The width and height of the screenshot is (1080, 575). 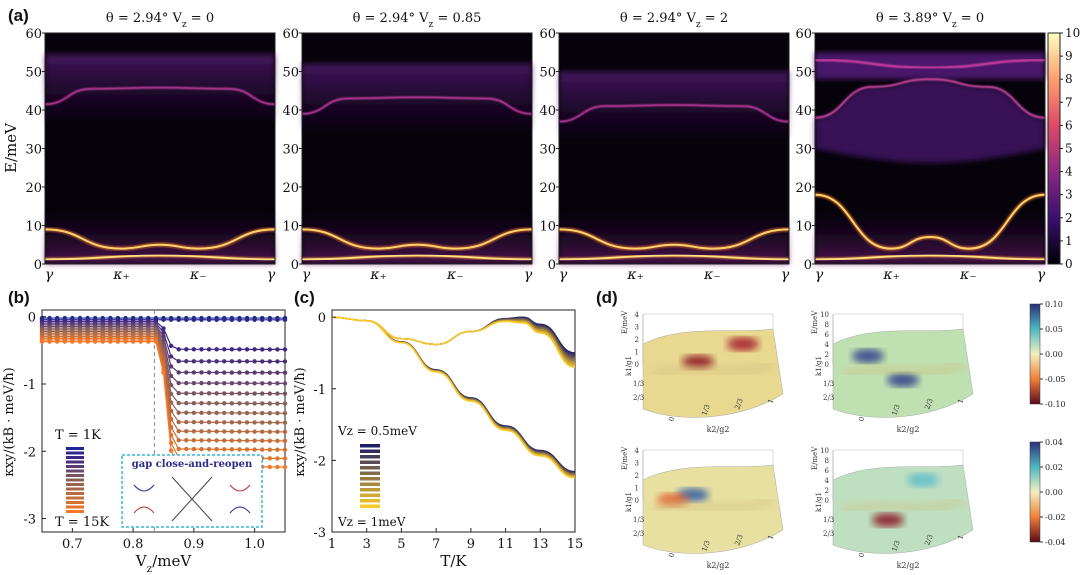 What do you see at coordinates (637, 451) in the screenshot?
I see `z-tick-label: 4` at bounding box center [637, 451].